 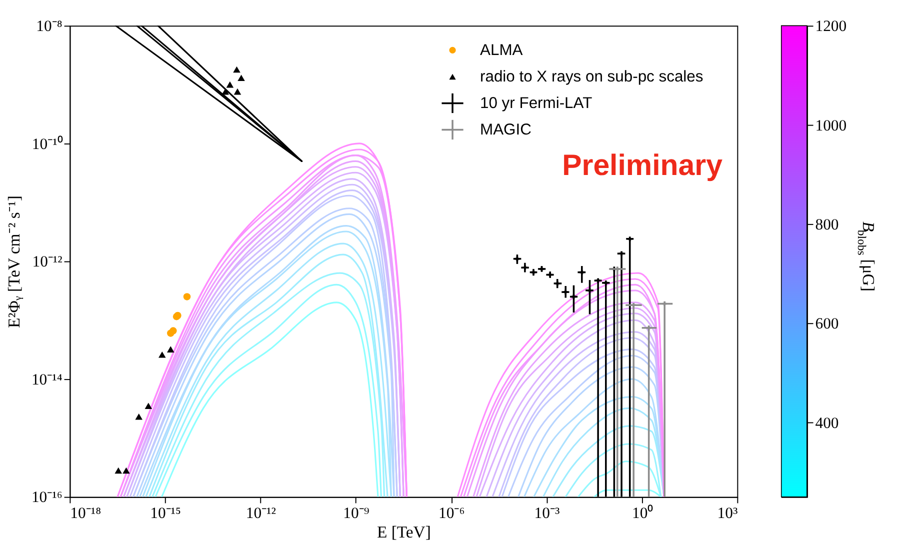 I want to click on color-bar-label: 1000, so click(x=831, y=125).